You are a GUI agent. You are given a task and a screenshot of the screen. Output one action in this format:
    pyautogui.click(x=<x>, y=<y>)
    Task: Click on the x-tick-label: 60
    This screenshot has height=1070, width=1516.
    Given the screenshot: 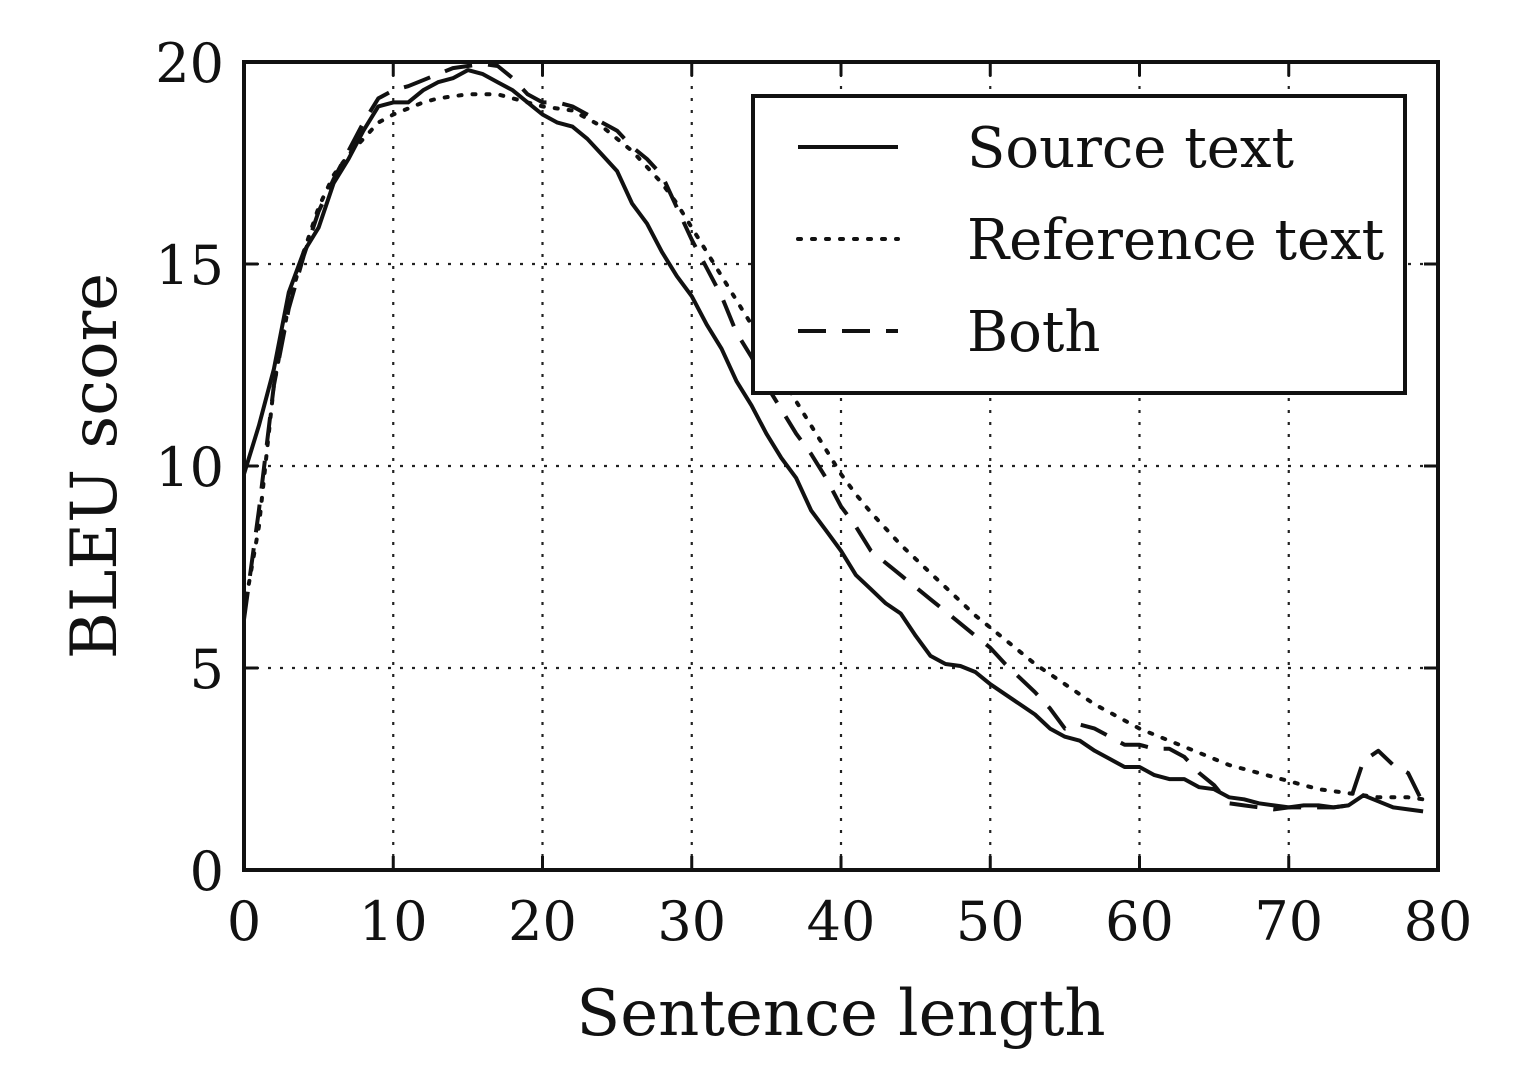 What is the action you would take?
    pyautogui.click(x=1139, y=921)
    